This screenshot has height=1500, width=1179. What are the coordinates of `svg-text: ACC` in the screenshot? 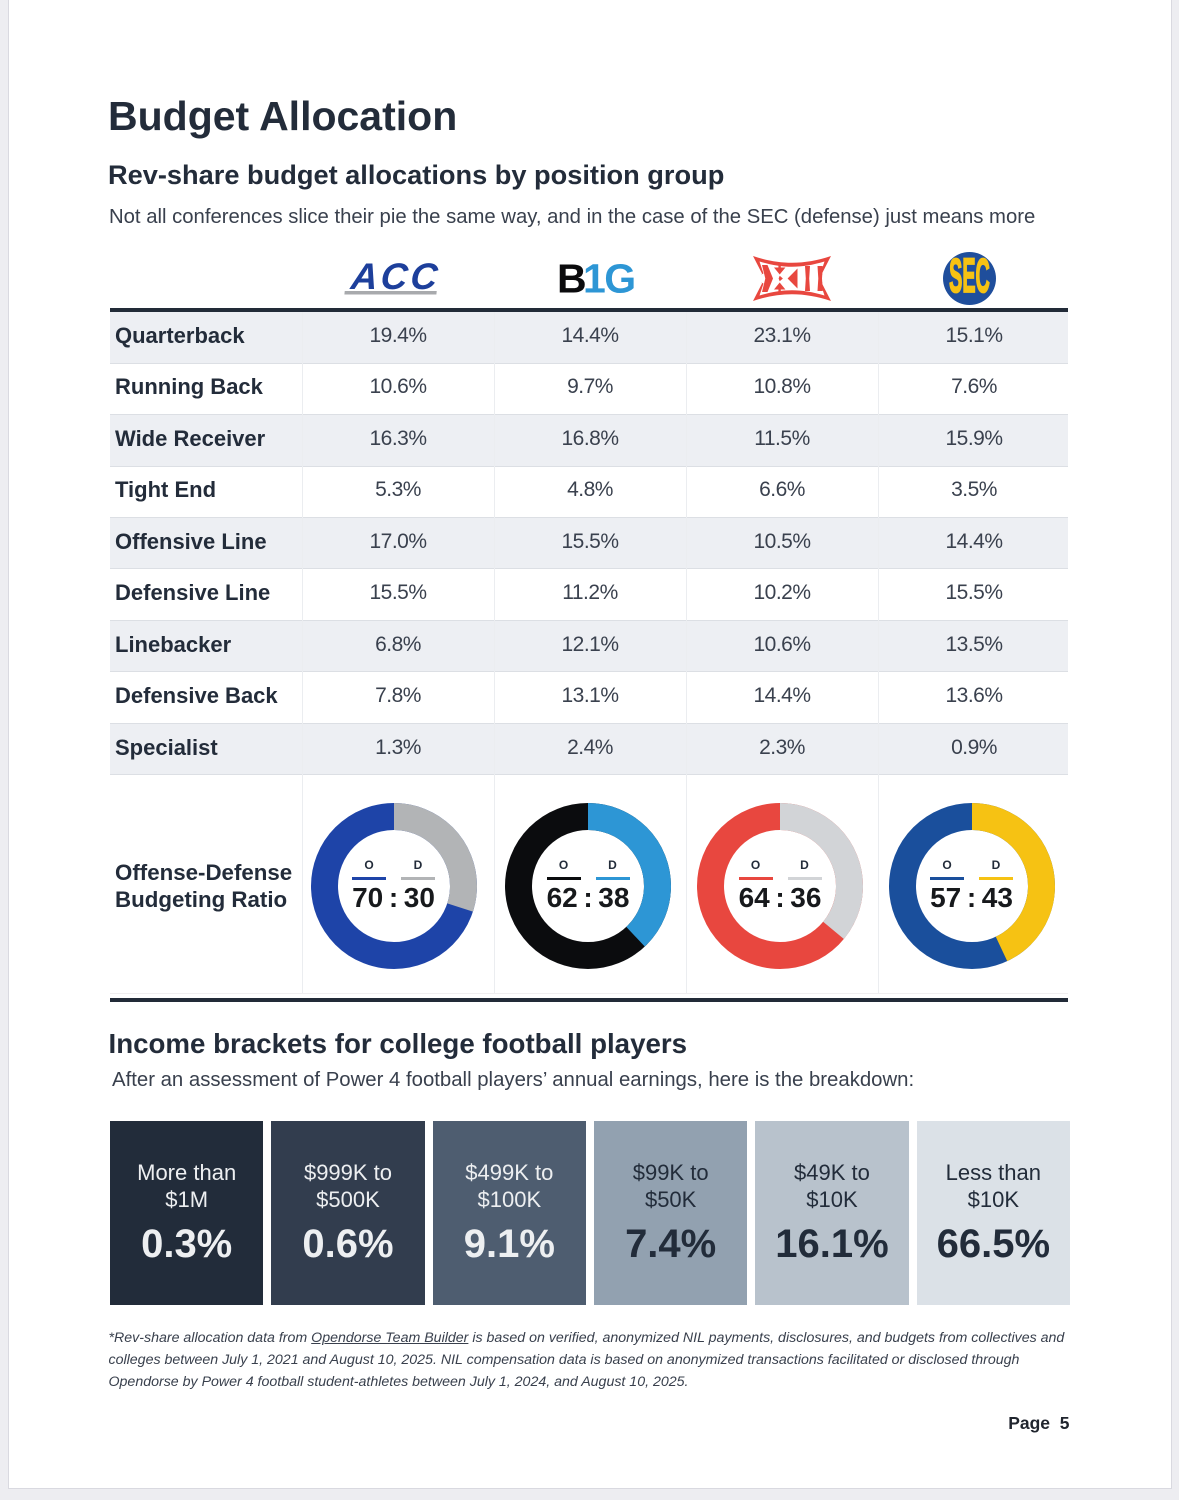 It's located at (395, 278).